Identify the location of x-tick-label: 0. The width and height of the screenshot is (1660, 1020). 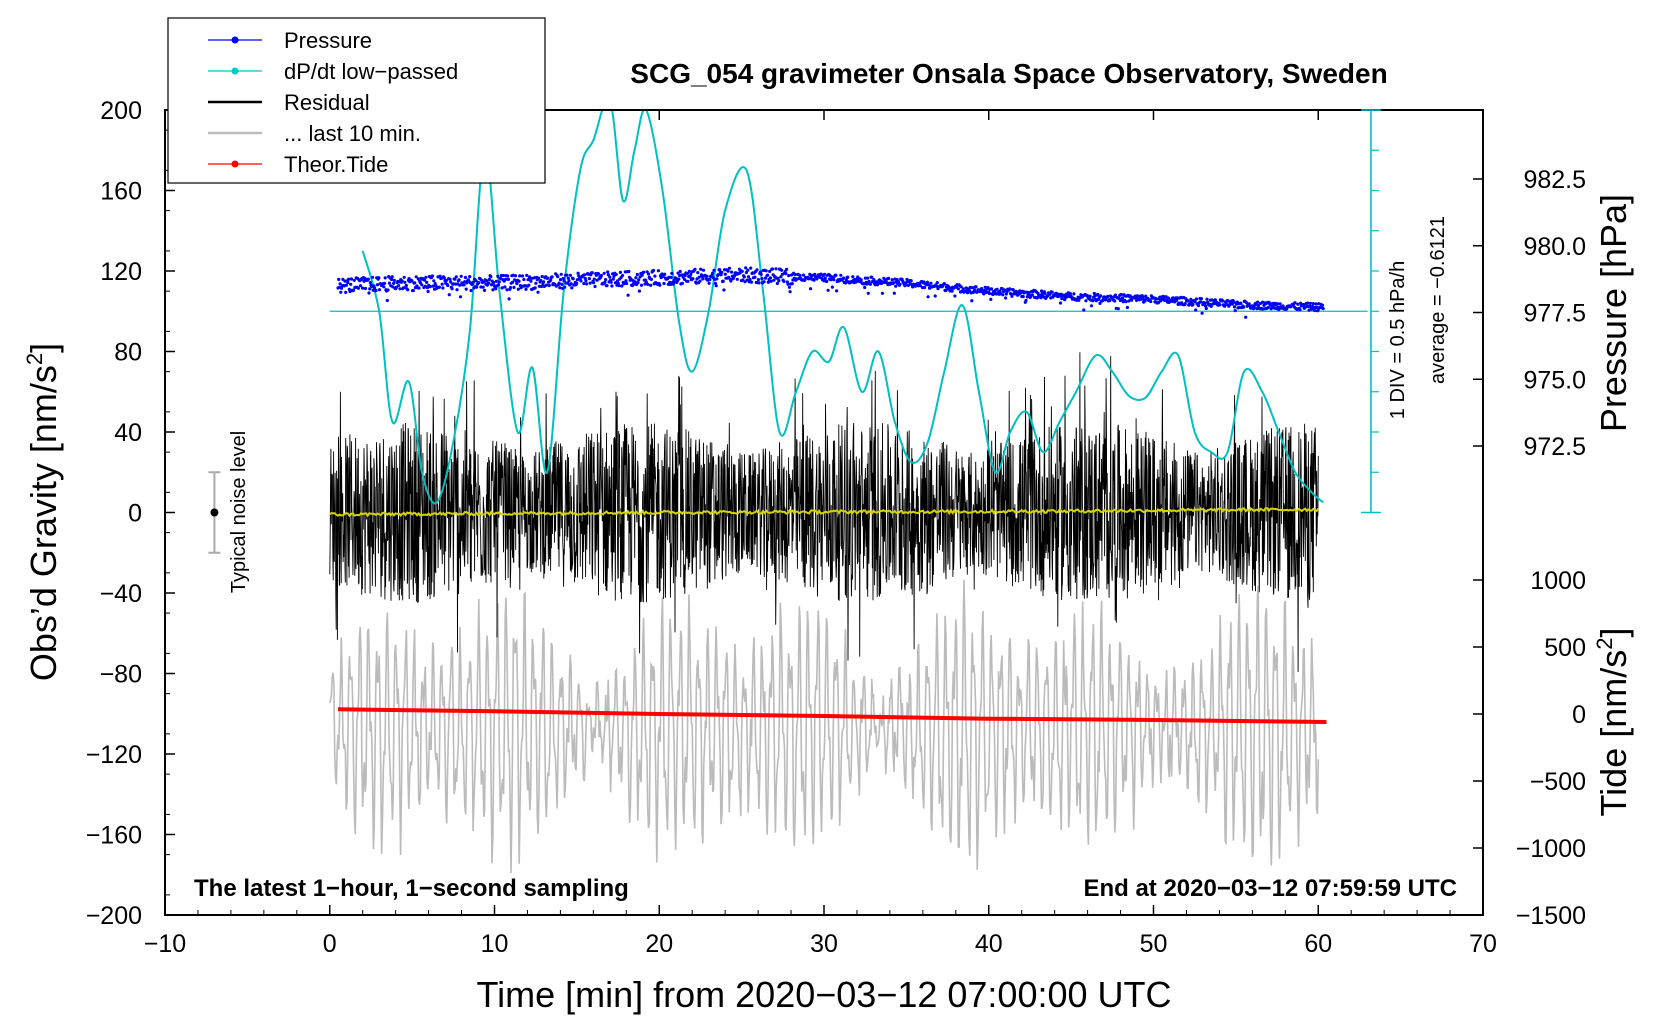
(330, 944).